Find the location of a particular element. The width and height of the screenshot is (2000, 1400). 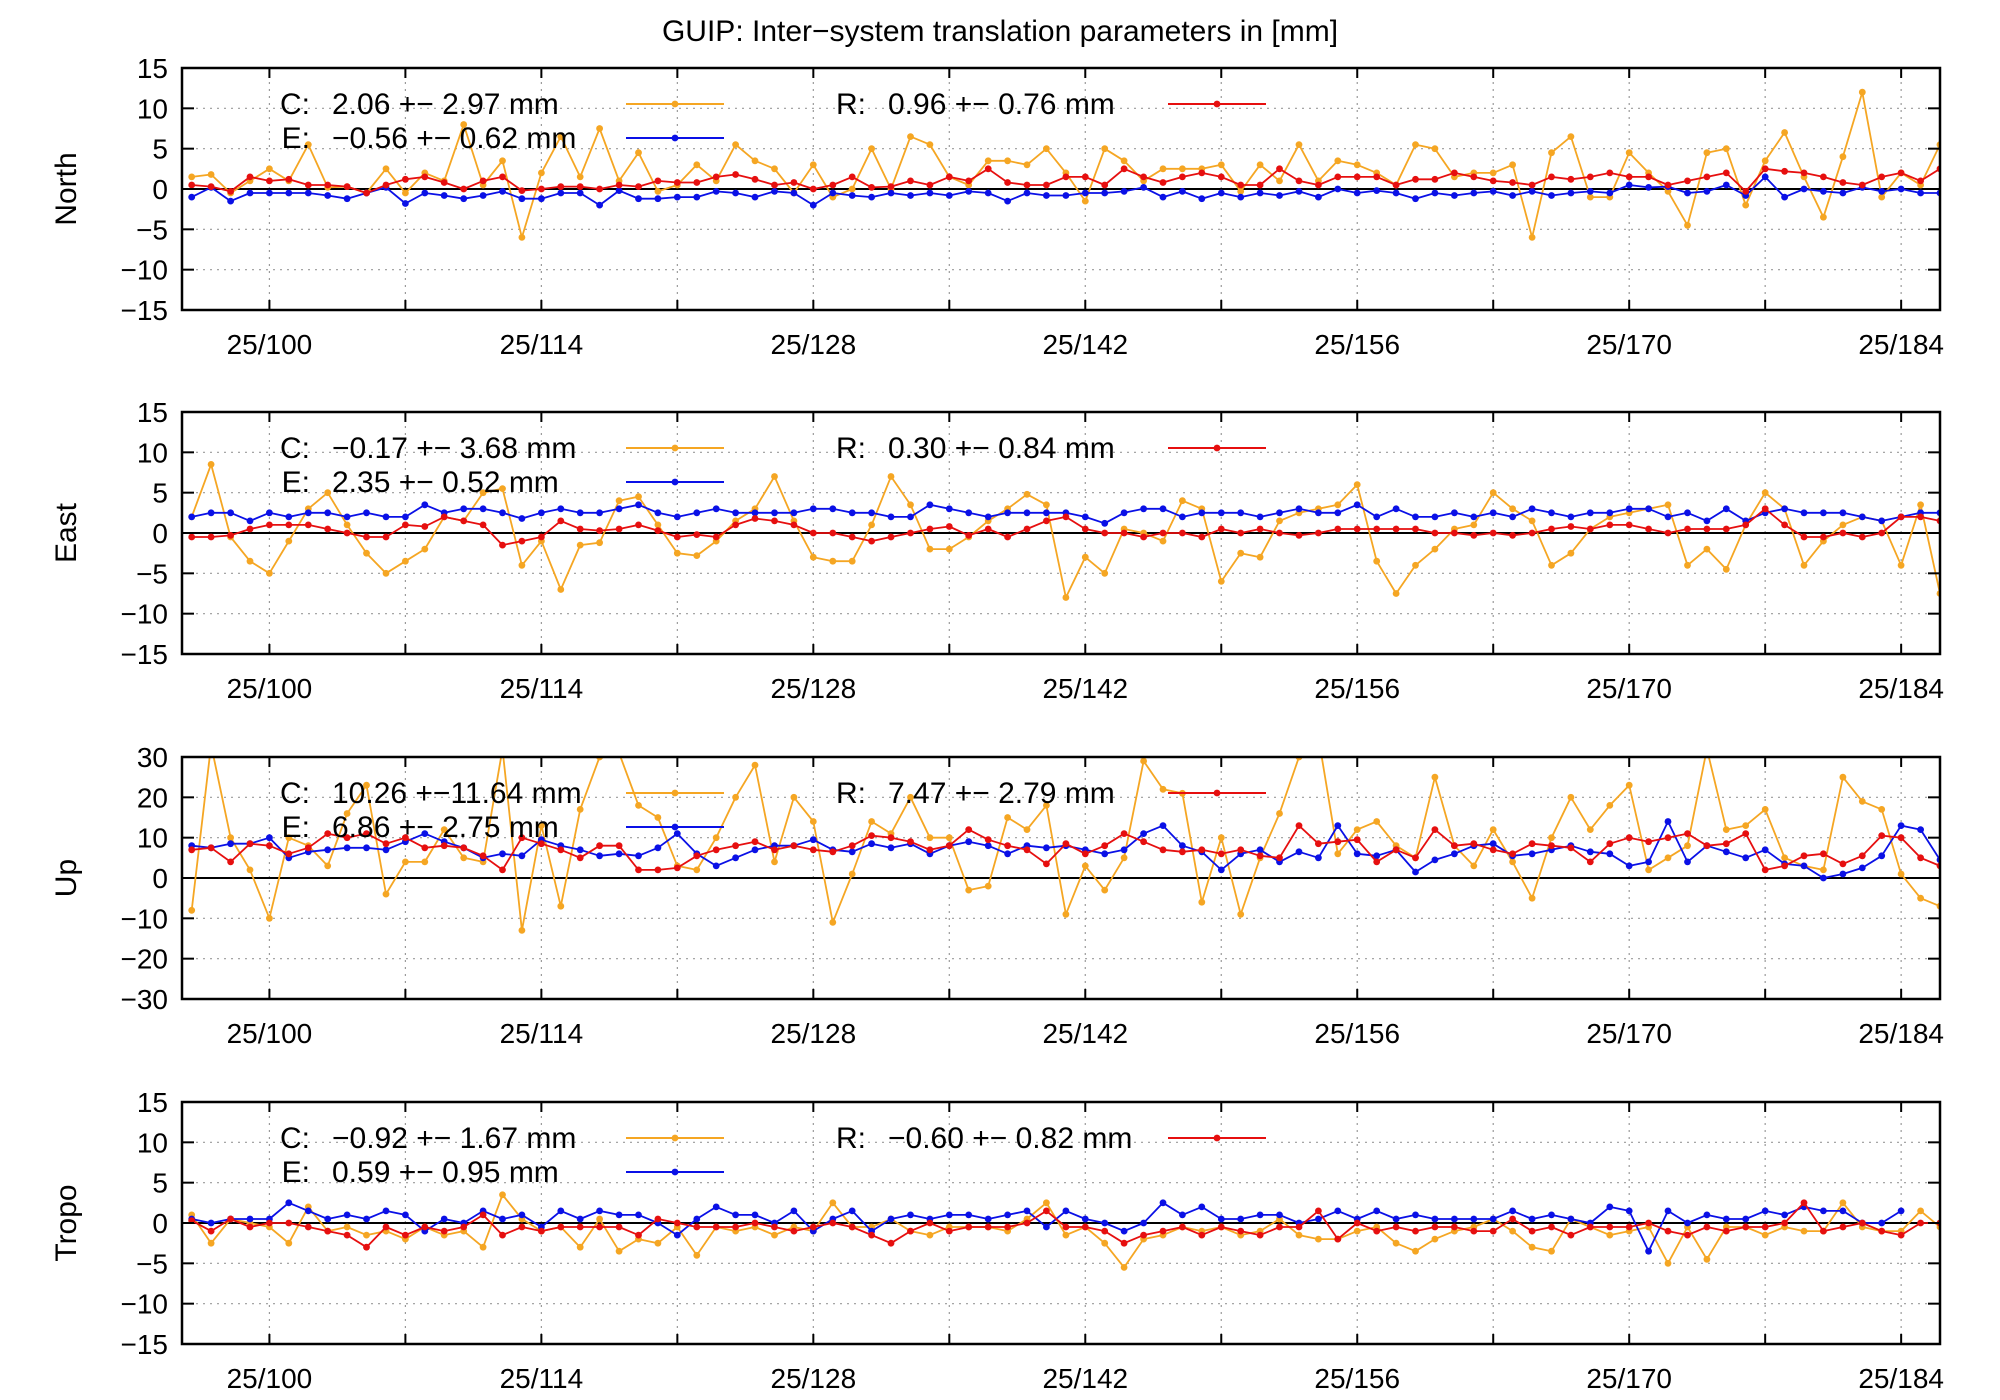

legend-key-R: R: is located at coordinates (851, 104).